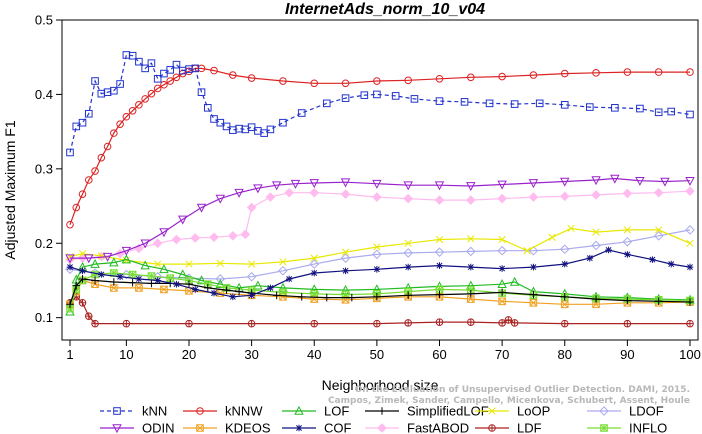 This screenshot has height=434, width=702. What do you see at coordinates (258, 285) in the screenshot?
I see `data-point-lof` at bounding box center [258, 285].